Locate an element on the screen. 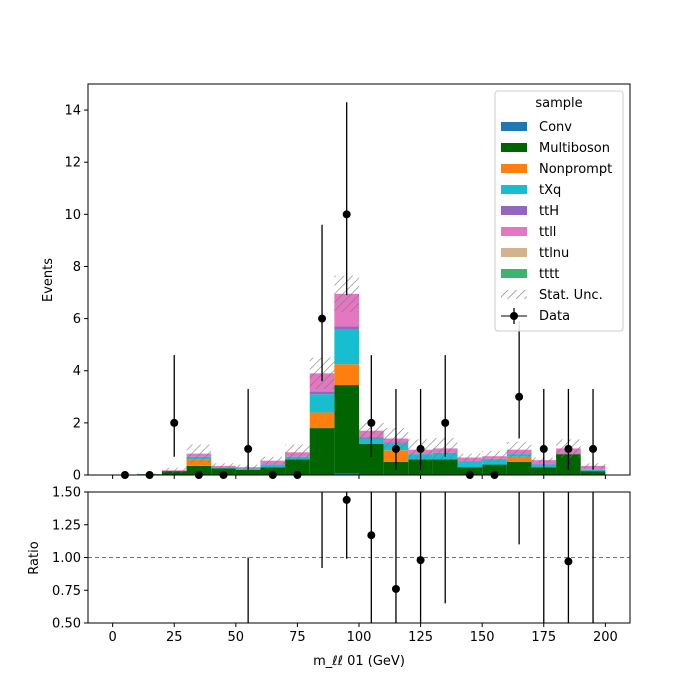 This screenshot has height=700, width=700. legend-title: sample is located at coordinates (558, 103).